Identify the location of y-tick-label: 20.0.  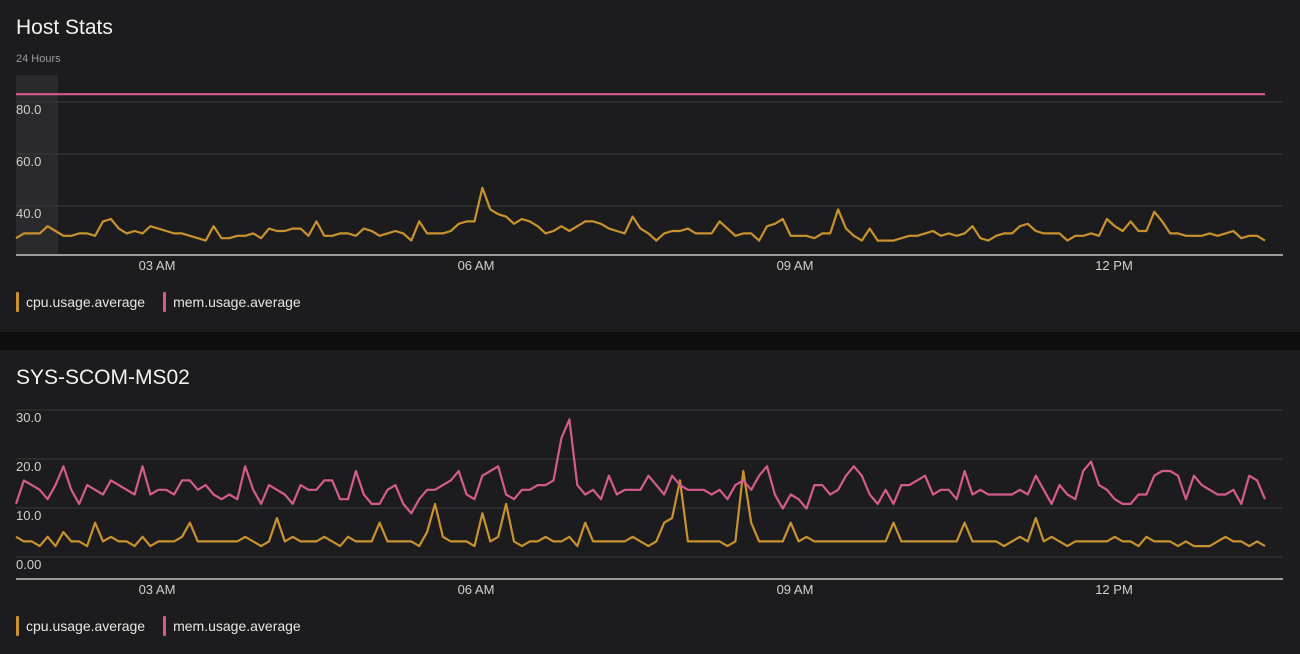
(28, 466).